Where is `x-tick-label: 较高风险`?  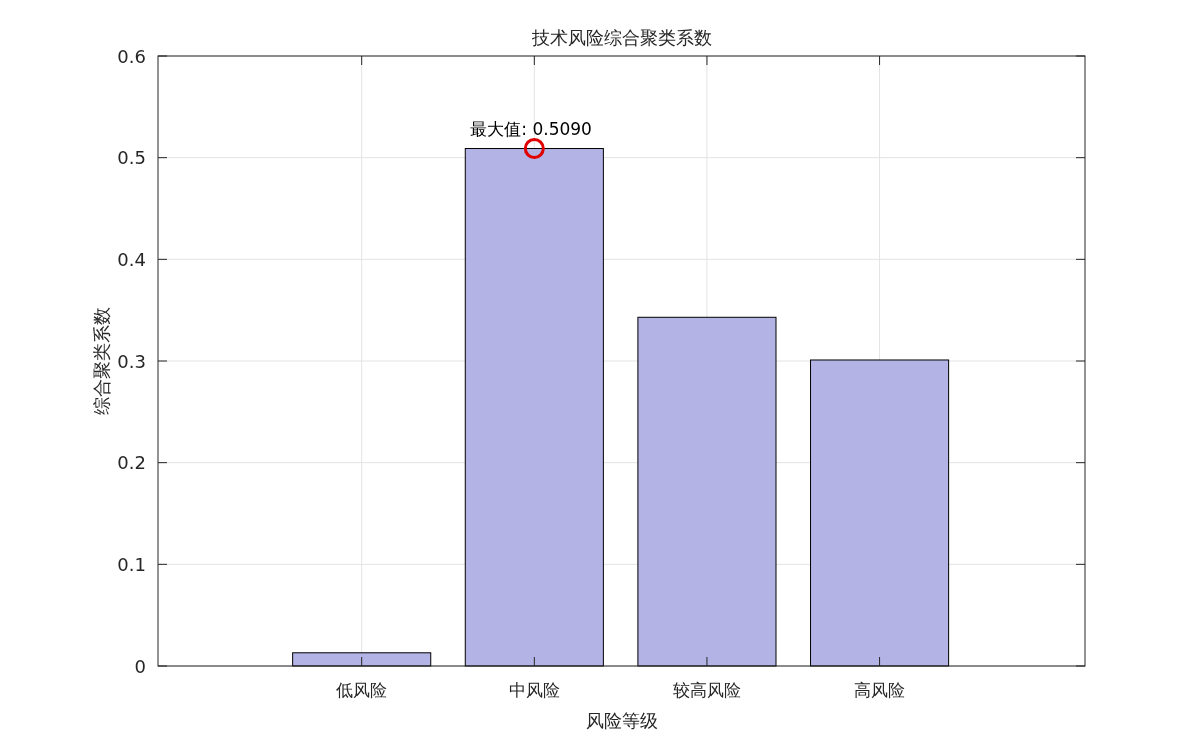
x-tick-label: 较高风险 is located at coordinates (706, 690).